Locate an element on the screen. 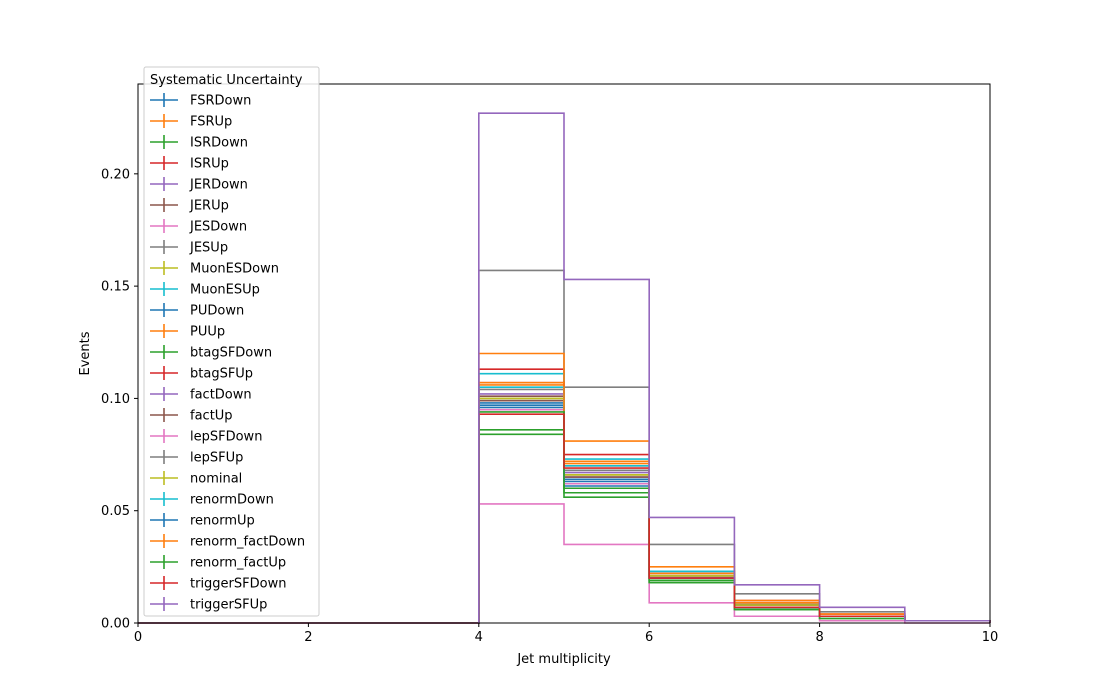  legend-item-JERDown: JERDown is located at coordinates (199, 185).